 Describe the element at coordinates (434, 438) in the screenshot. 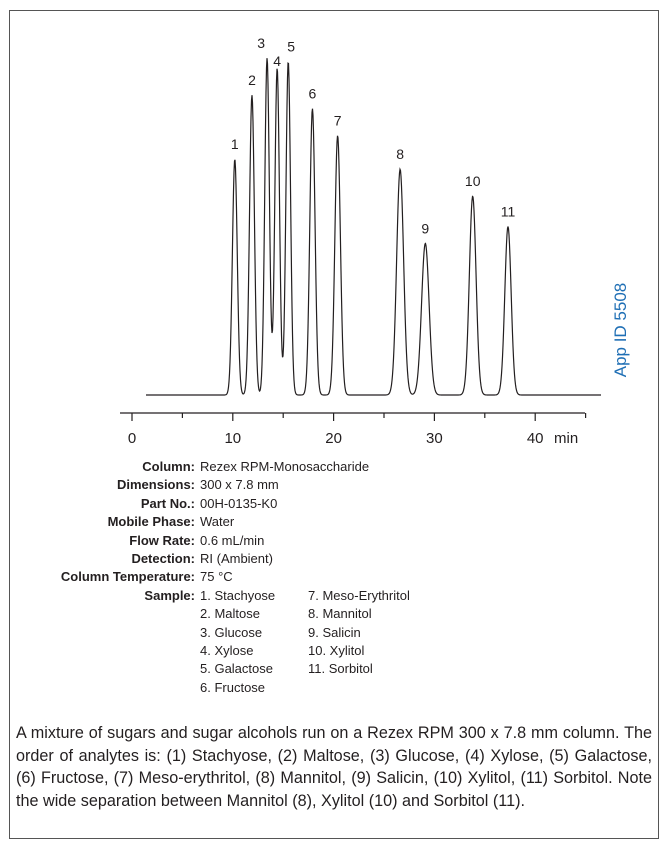

I see `x-tick-label: 30` at that location.